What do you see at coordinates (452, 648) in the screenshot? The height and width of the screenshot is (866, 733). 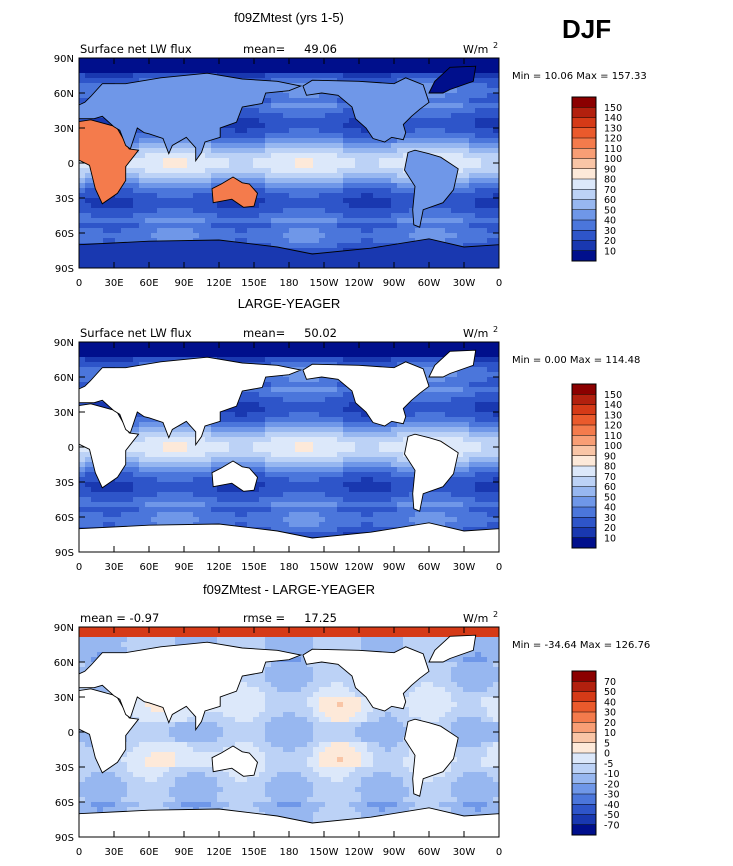 I see `coastline-greenland` at bounding box center [452, 648].